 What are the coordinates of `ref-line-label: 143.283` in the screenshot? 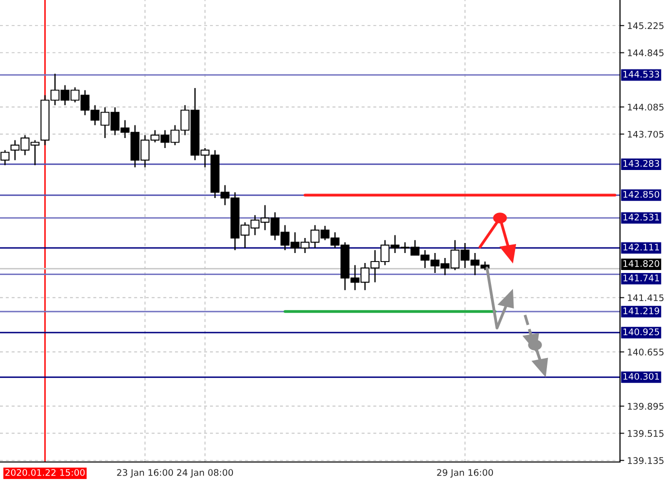 It's located at (641, 163).